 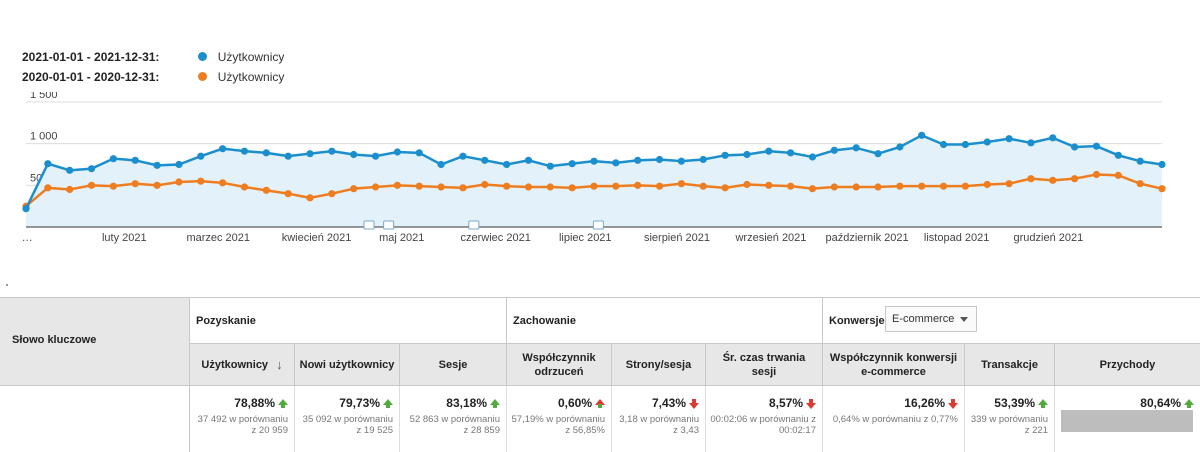 I want to click on column-header-label: Współczynnik konwersji e-commerce, so click(x=893, y=364).